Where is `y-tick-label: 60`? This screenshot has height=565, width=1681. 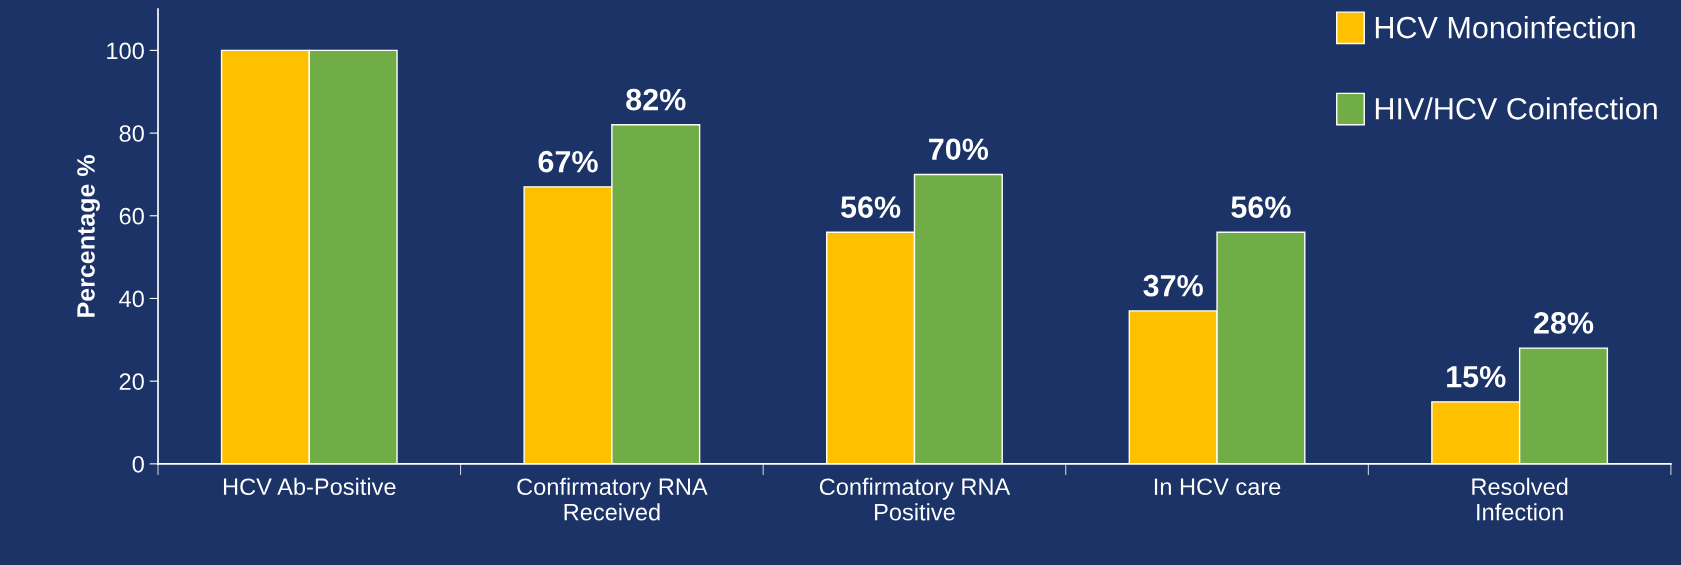 y-tick-label: 60 is located at coordinates (131, 216).